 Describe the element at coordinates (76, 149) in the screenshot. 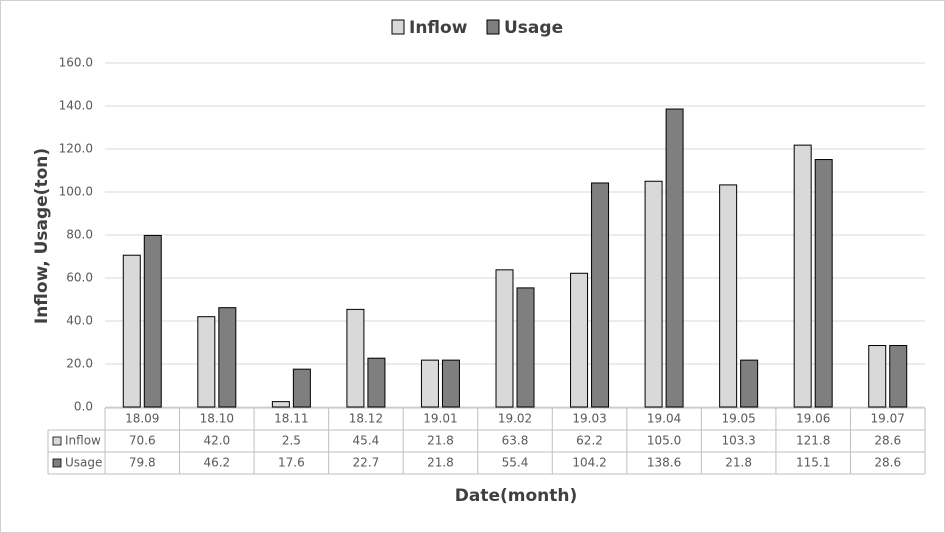

I see `y-tick-label: 120.0` at that location.